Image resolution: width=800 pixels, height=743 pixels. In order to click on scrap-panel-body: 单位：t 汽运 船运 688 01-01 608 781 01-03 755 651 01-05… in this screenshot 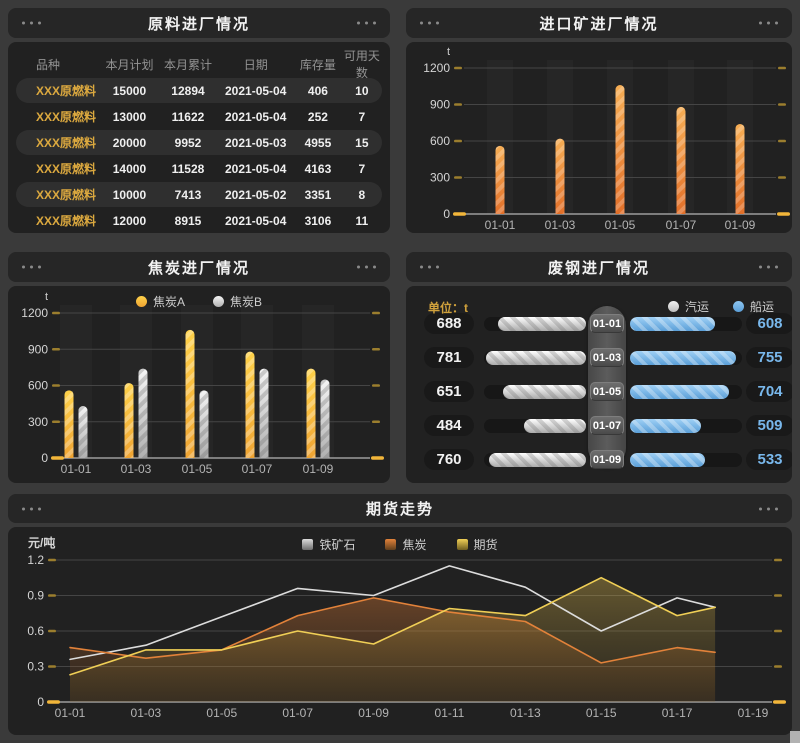, I will do `click(599, 384)`.